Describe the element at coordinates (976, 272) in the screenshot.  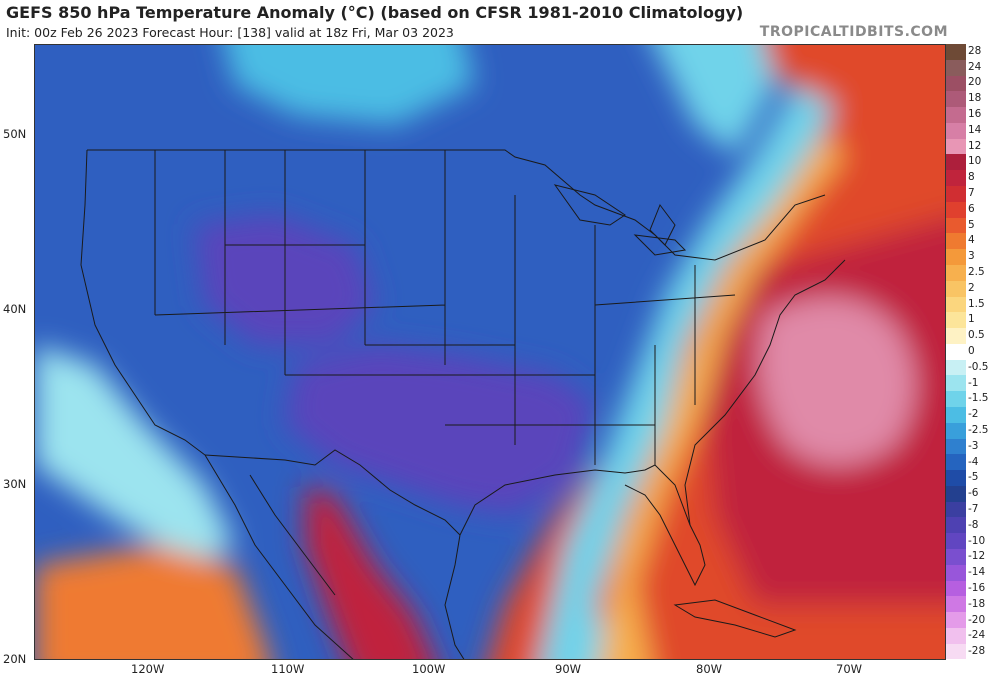
I see `colorbar-label: 2.5` at that location.